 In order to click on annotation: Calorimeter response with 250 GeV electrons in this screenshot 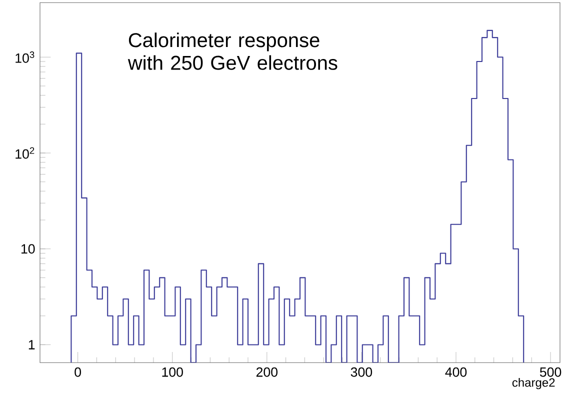, I will do `click(233, 51)`.